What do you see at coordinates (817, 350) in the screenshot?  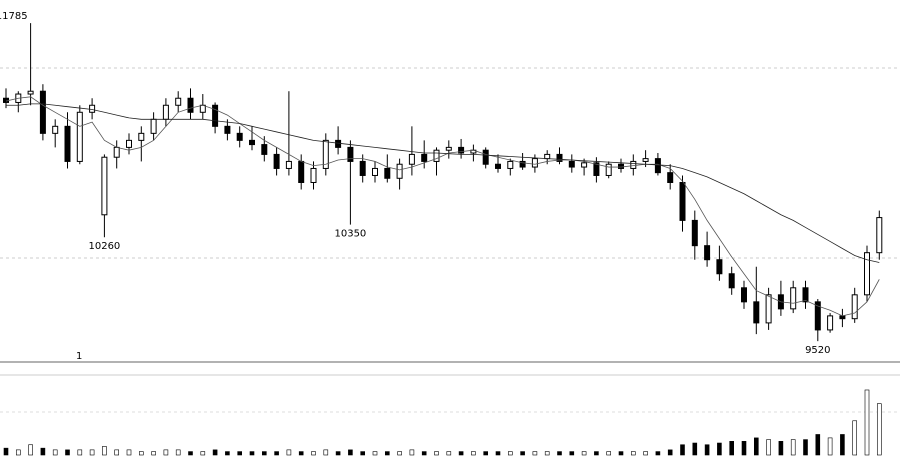 I see `low-label: 9520` at bounding box center [817, 350].